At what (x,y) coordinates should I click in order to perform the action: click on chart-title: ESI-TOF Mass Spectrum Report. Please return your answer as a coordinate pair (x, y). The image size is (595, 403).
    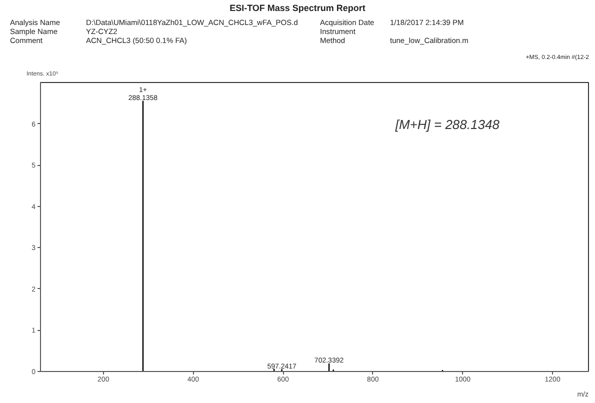
    Looking at the image, I should click on (297, 8).